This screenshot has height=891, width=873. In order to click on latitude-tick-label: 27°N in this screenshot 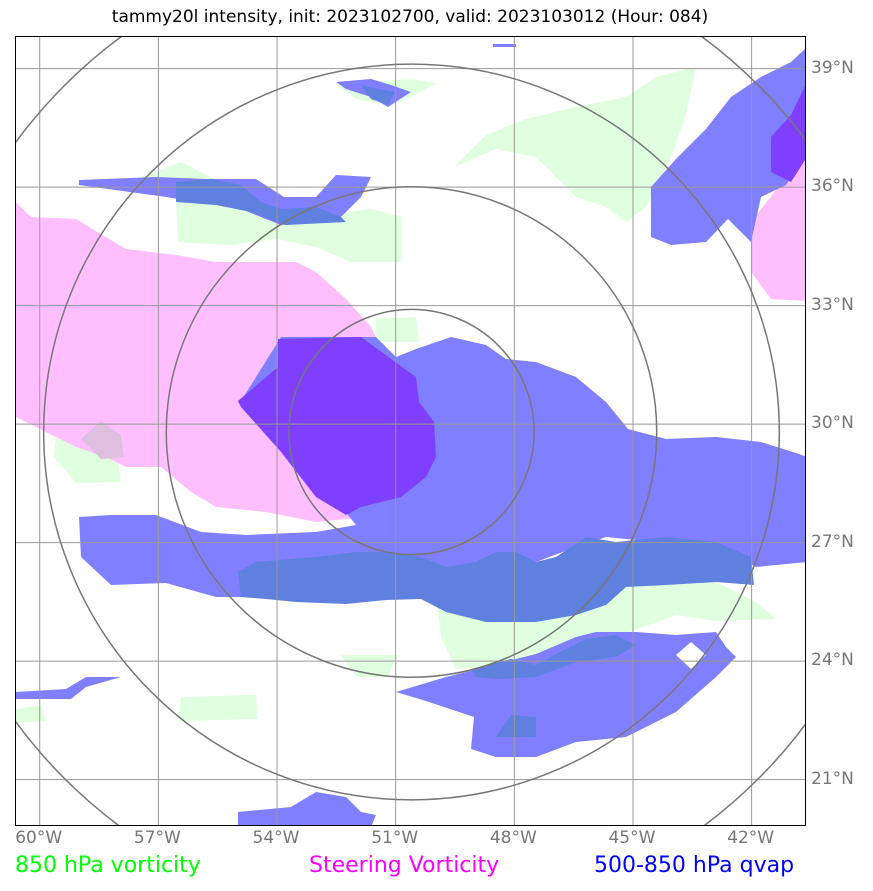, I will do `click(832, 541)`.